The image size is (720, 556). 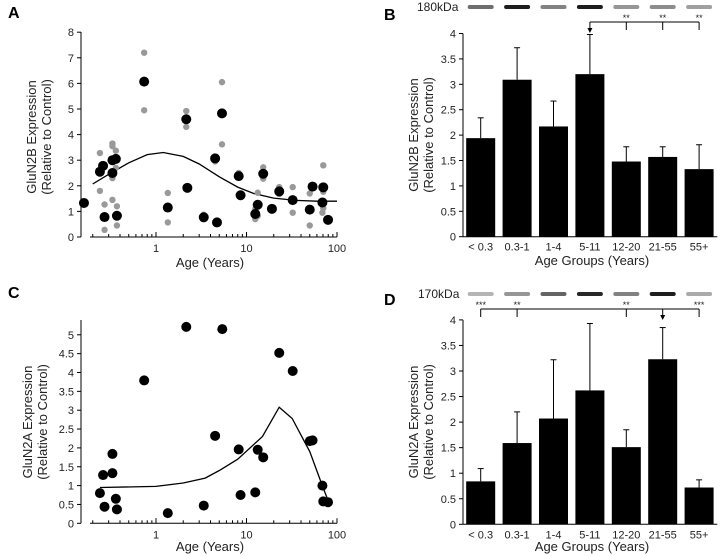 What do you see at coordinates (66, 355) in the screenshot?
I see `y-tick-label: 4.5` at bounding box center [66, 355].